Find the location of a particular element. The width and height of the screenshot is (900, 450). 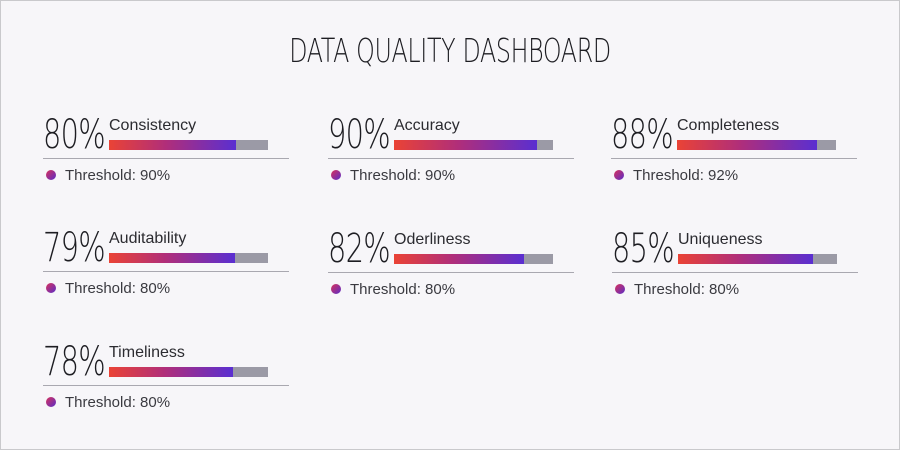

metric-percent: 78% is located at coordinates (74, 362).